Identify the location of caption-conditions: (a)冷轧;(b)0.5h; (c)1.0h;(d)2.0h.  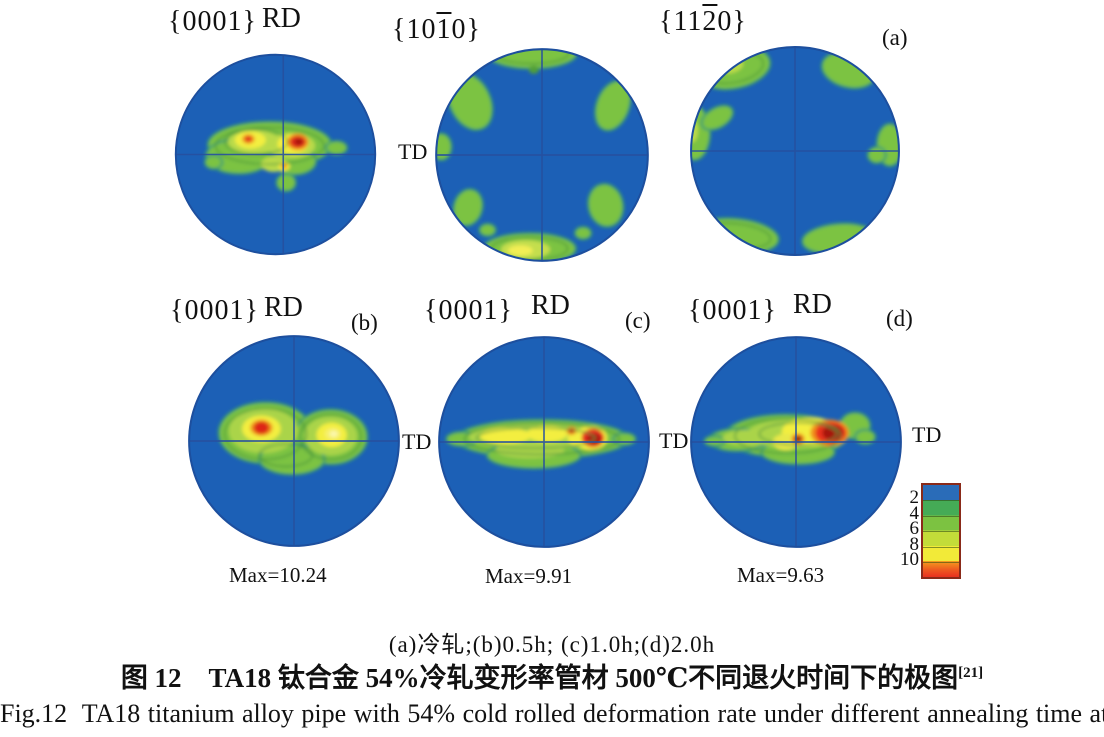
(552, 644).